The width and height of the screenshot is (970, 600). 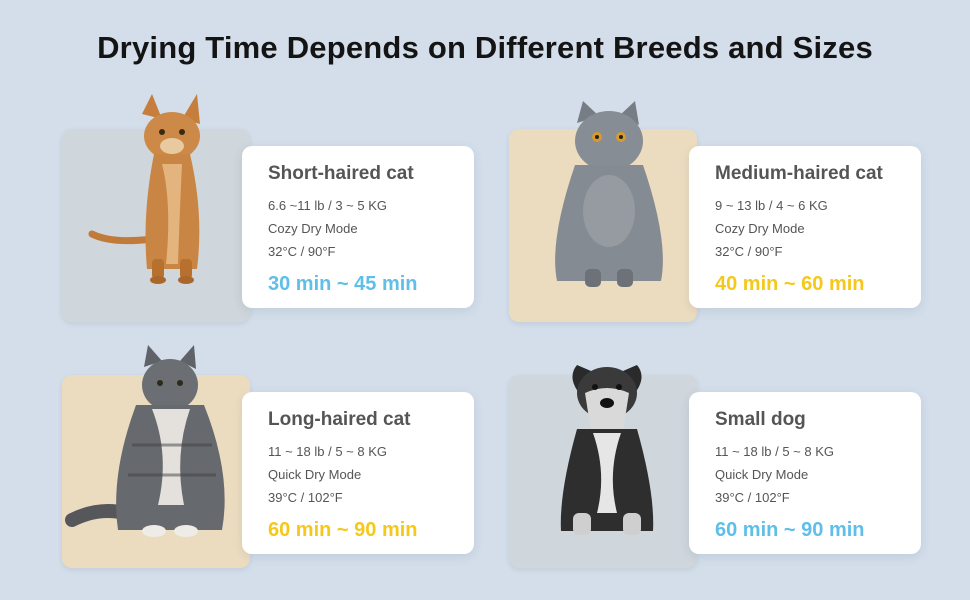 What do you see at coordinates (771, 205) in the screenshot?
I see `weight-range: 9 ~ 13 lb / 4 ~ 6 KG` at bounding box center [771, 205].